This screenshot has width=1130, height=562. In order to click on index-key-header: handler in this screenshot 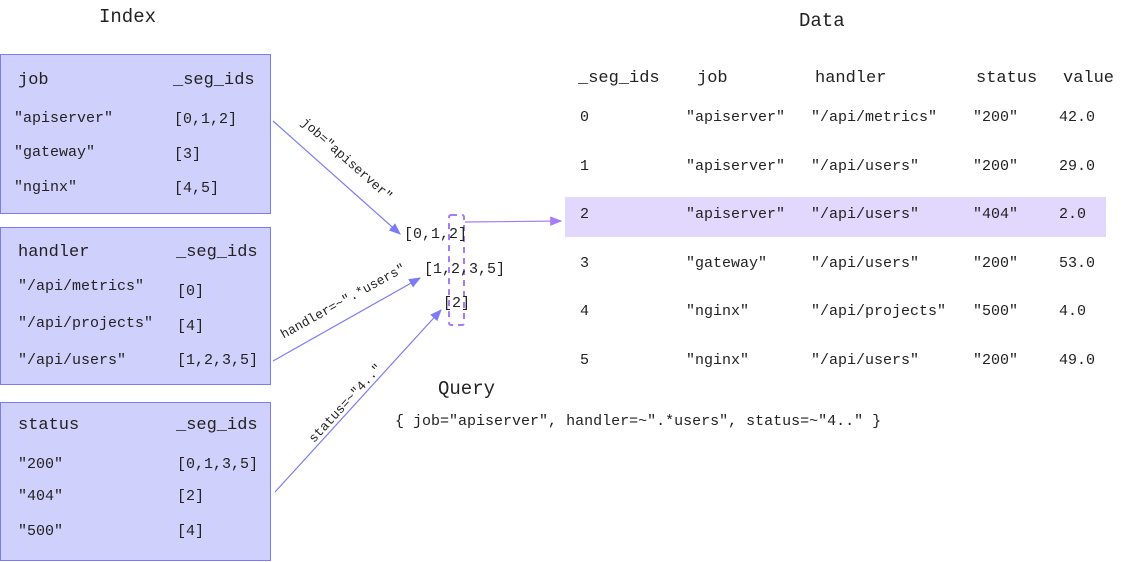, I will do `click(54, 252)`.